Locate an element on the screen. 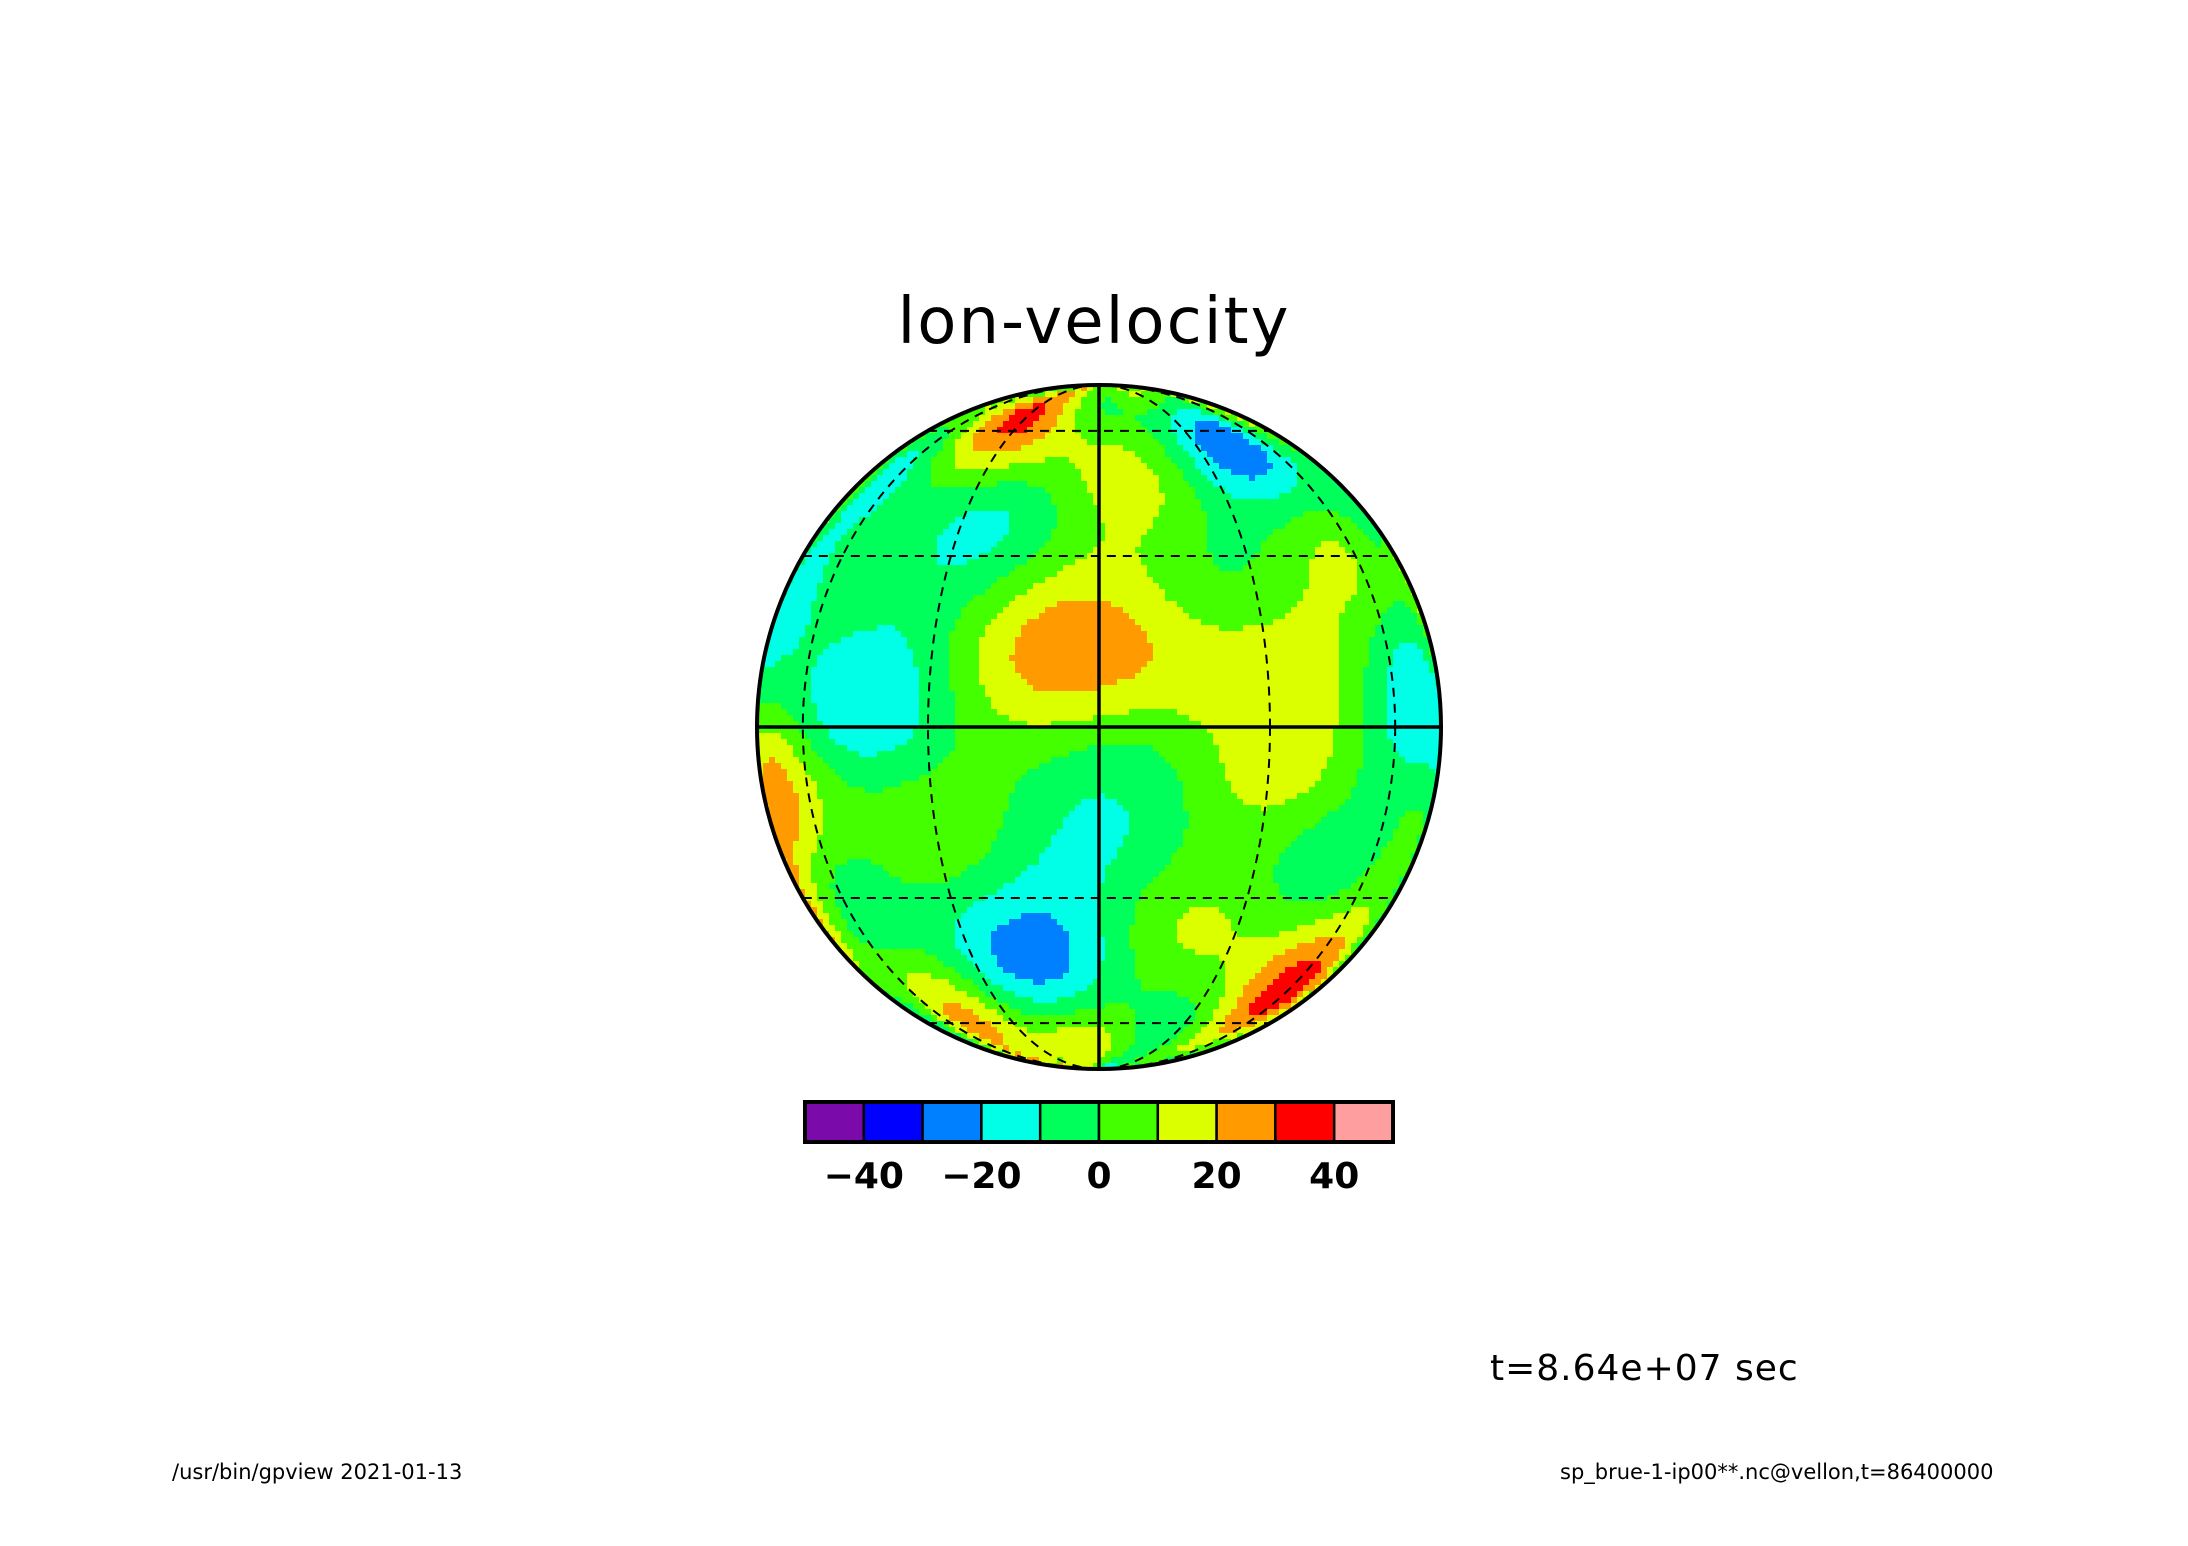  meridian-line is located at coordinates (1099, 727).